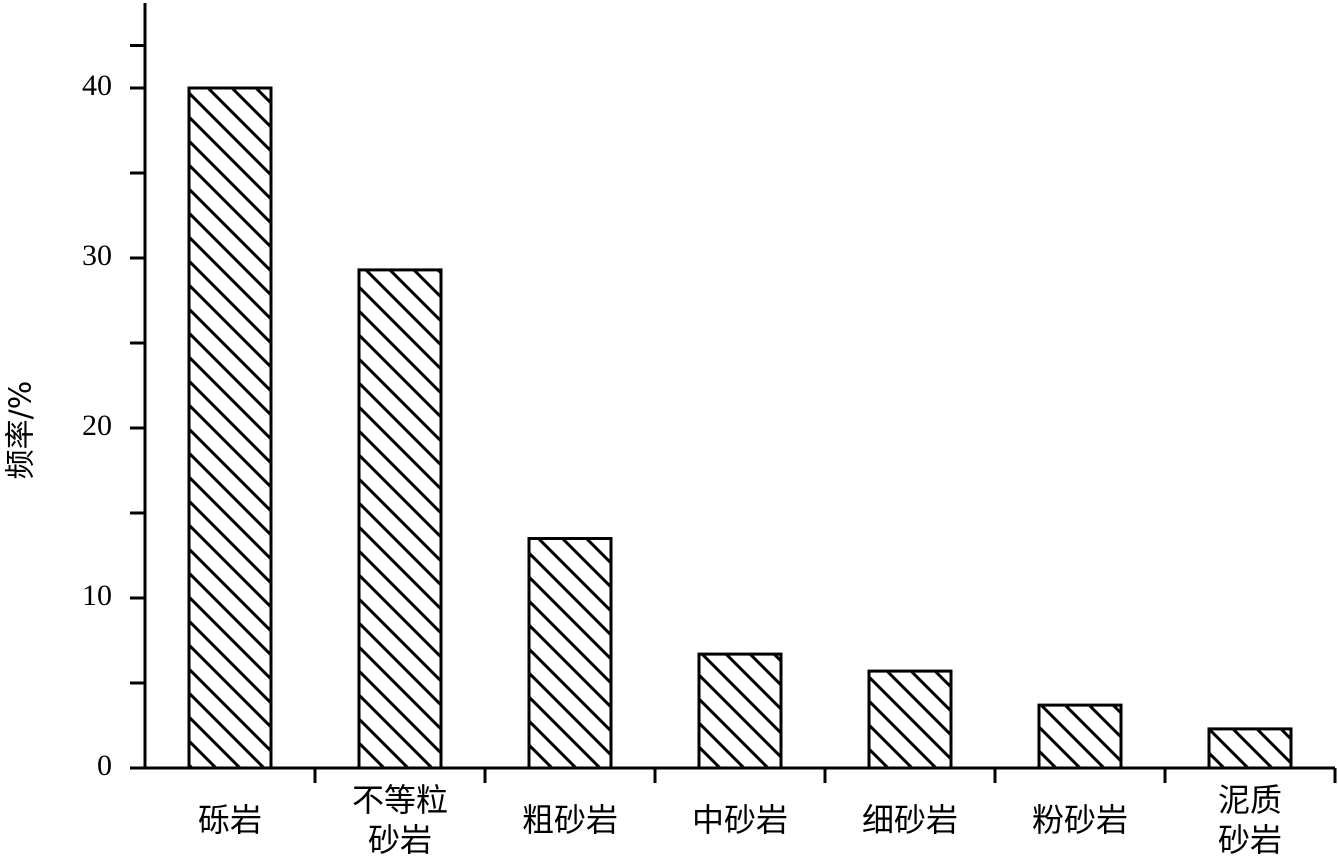  I want to click on y-tick-label: 0, so click(104, 765).